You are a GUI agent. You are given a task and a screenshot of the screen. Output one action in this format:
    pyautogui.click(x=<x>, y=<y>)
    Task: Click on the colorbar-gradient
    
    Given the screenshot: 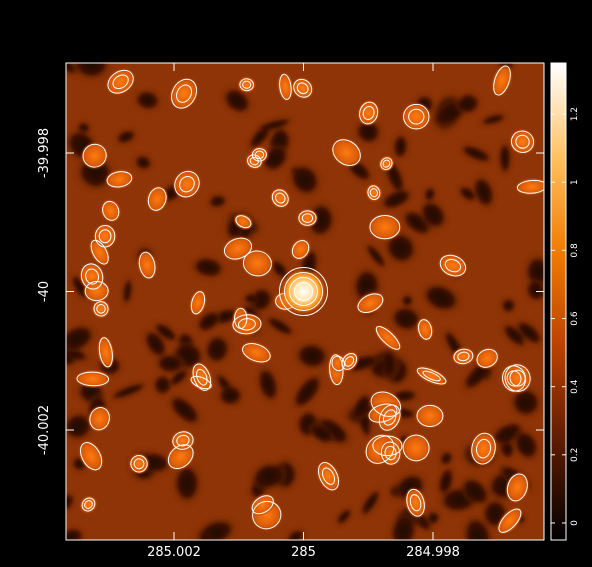 What is the action you would take?
    pyautogui.click(x=558, y=301)
    